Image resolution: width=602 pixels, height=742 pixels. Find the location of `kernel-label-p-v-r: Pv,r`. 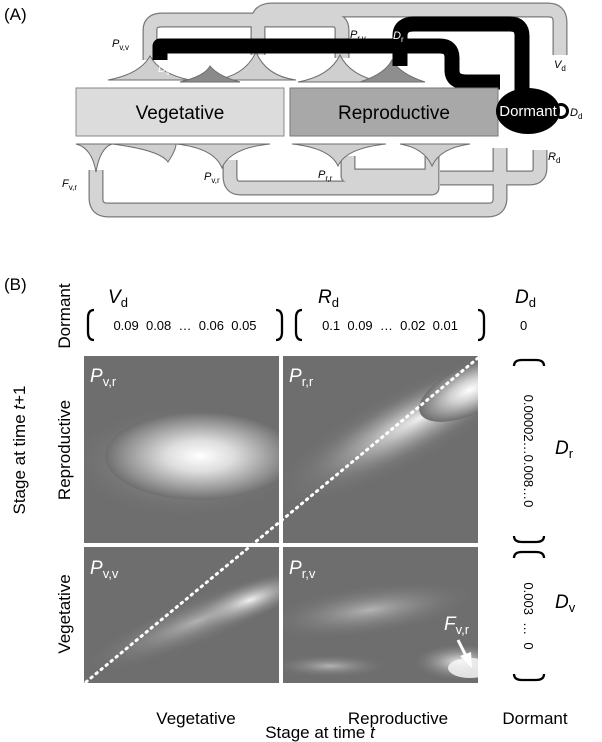

kernel-label-p-v-r: Pv,r is located at coordinates (103, 377).